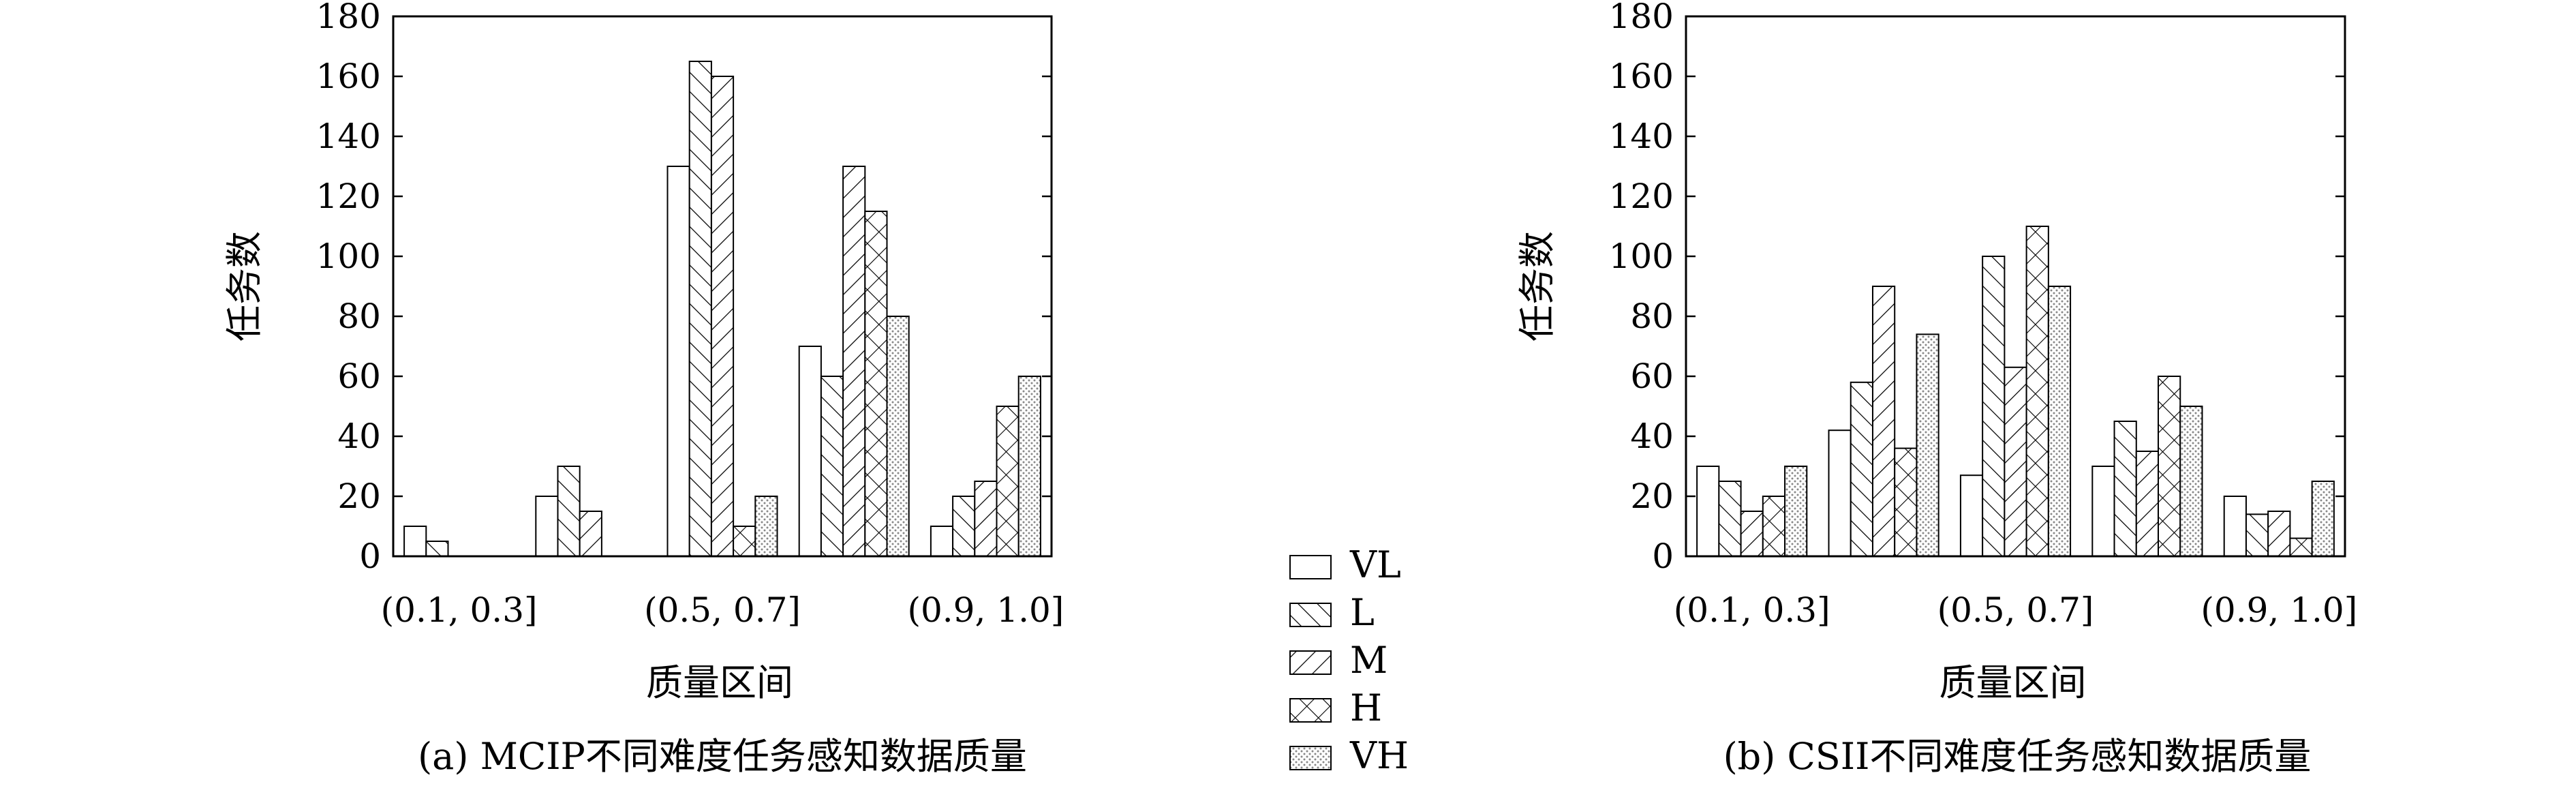  Describe the element at coordinates (1375, 564) in the screenshot. I see `legend-label-vl: VL` at that location.